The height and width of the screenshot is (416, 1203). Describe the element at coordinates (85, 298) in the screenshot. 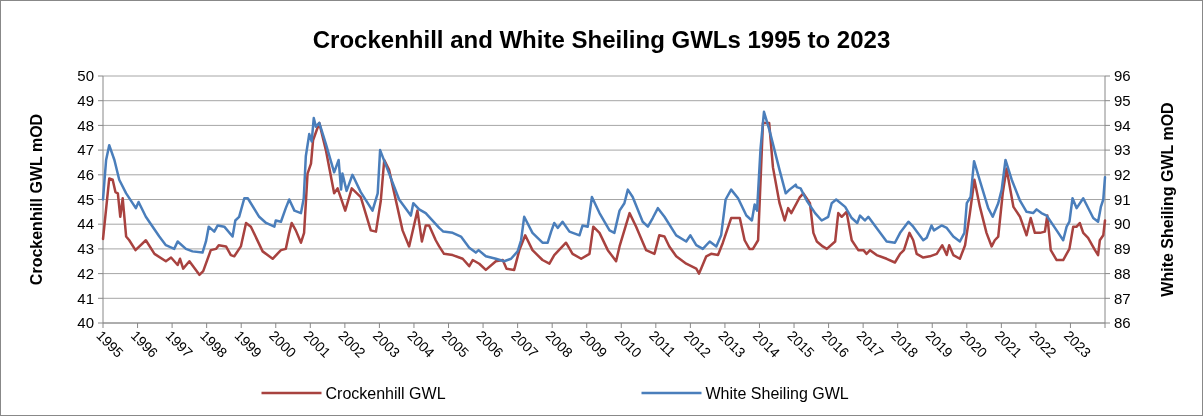

I see `y-tick-label: 41` at that location.